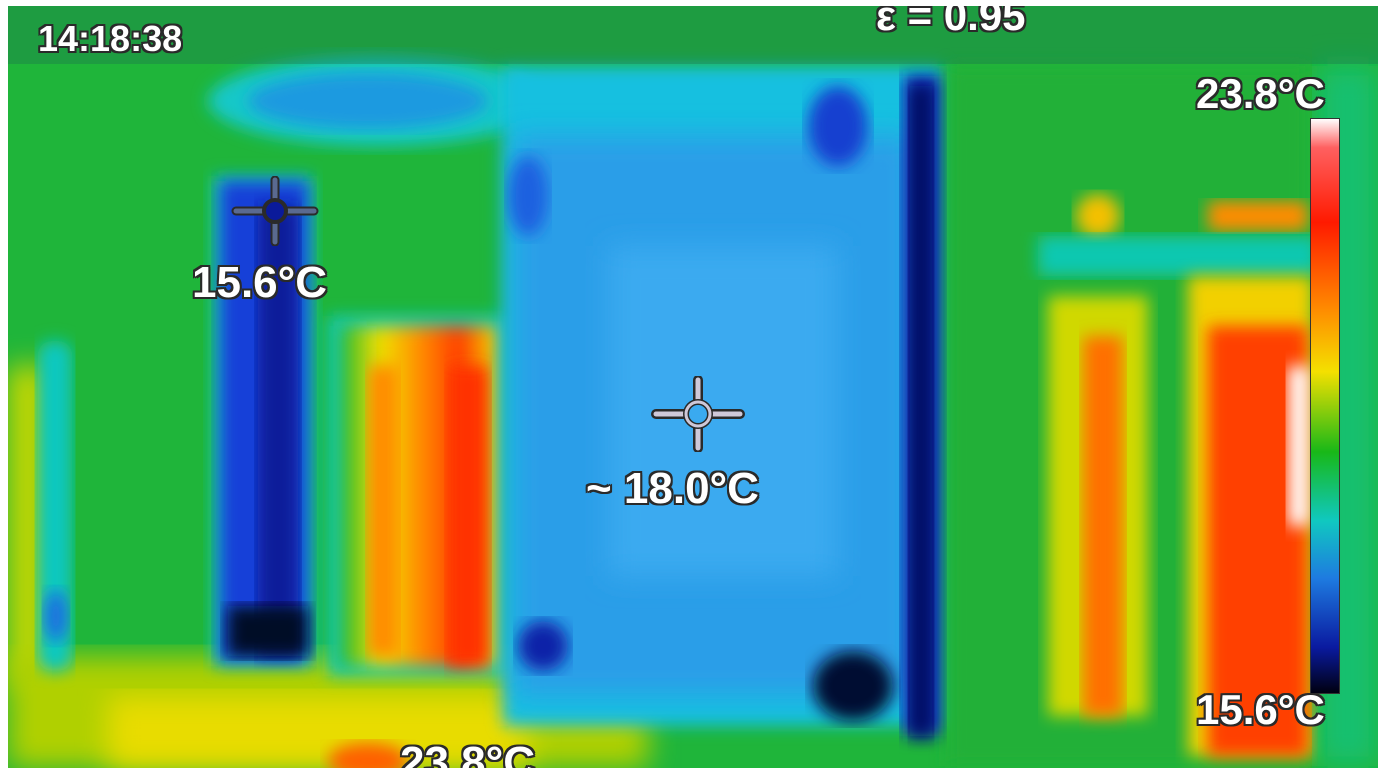  Describe the element at coordinates (468, 753) in the screenshot. I see `hot-spot-label: 23.8°C` at that location.